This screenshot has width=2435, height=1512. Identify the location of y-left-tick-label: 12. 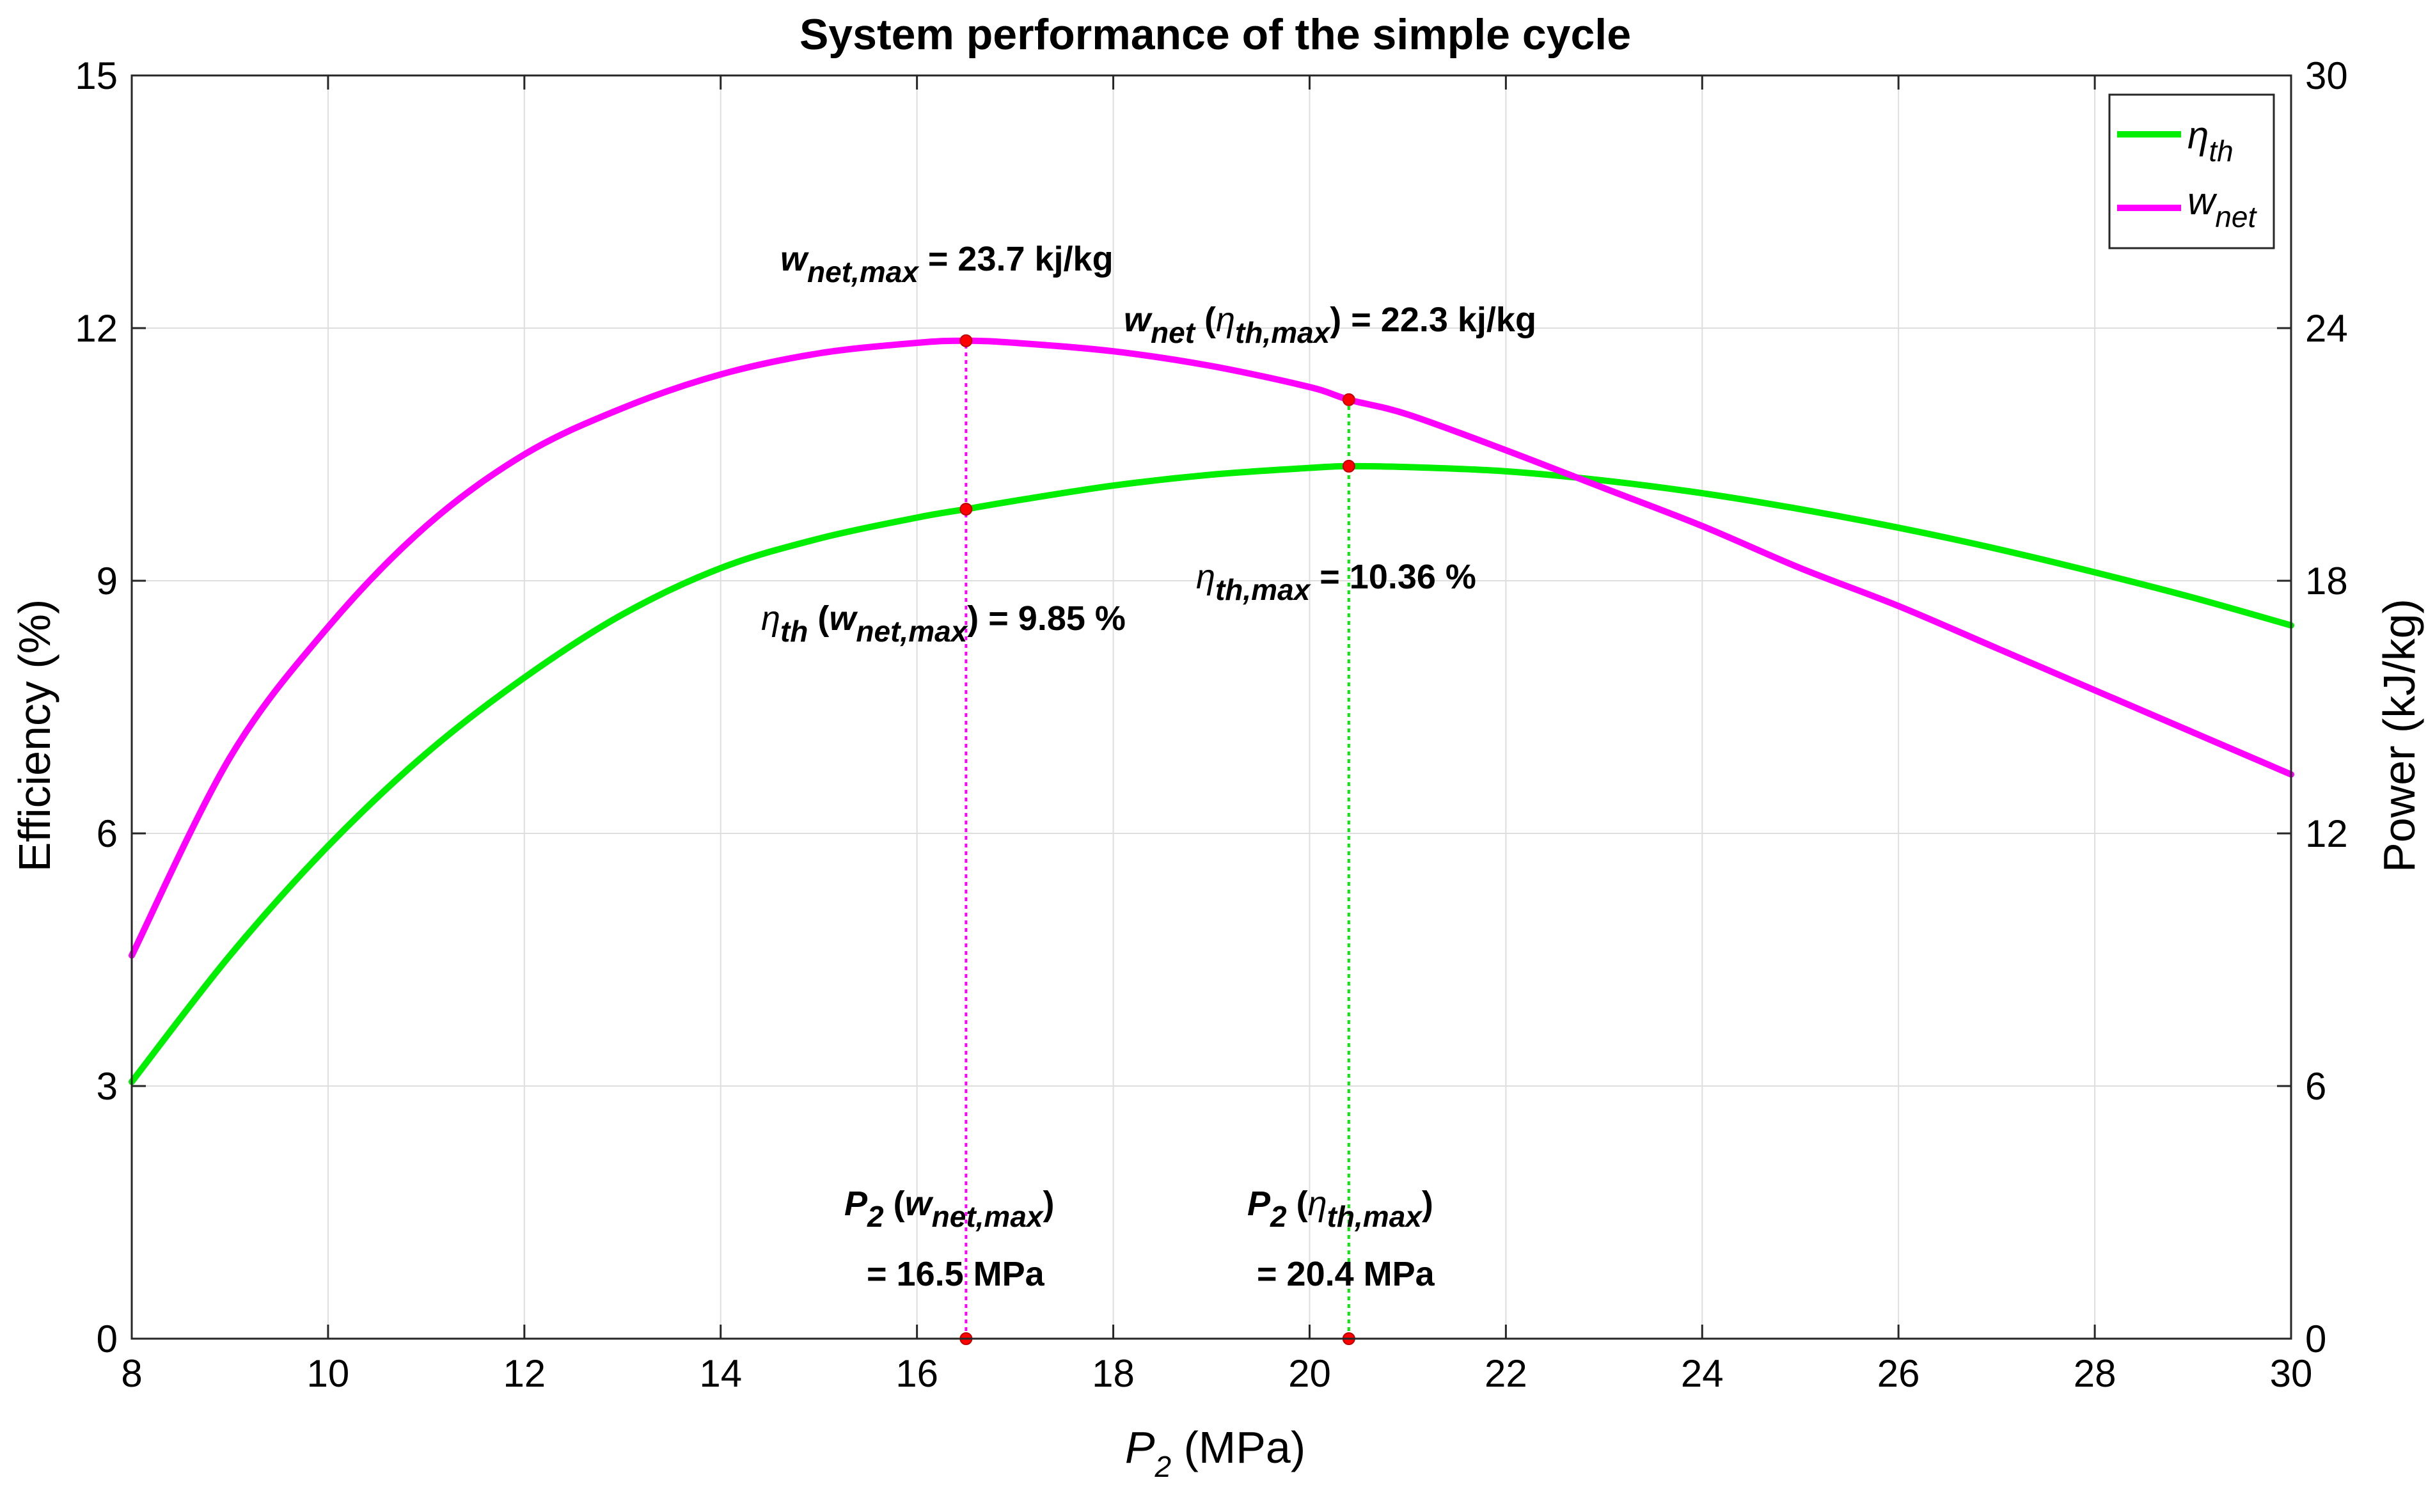
(96, 329).